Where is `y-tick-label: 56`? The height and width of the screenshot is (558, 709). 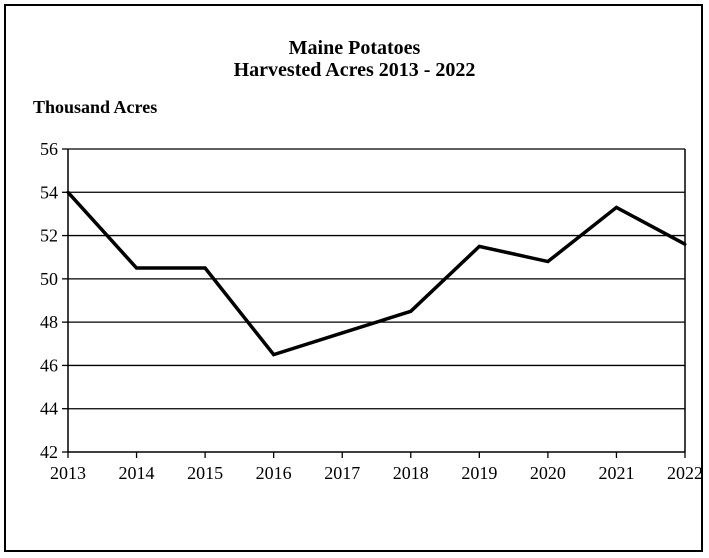 y-tick-label: 56 is located at coordinates (49, 149).